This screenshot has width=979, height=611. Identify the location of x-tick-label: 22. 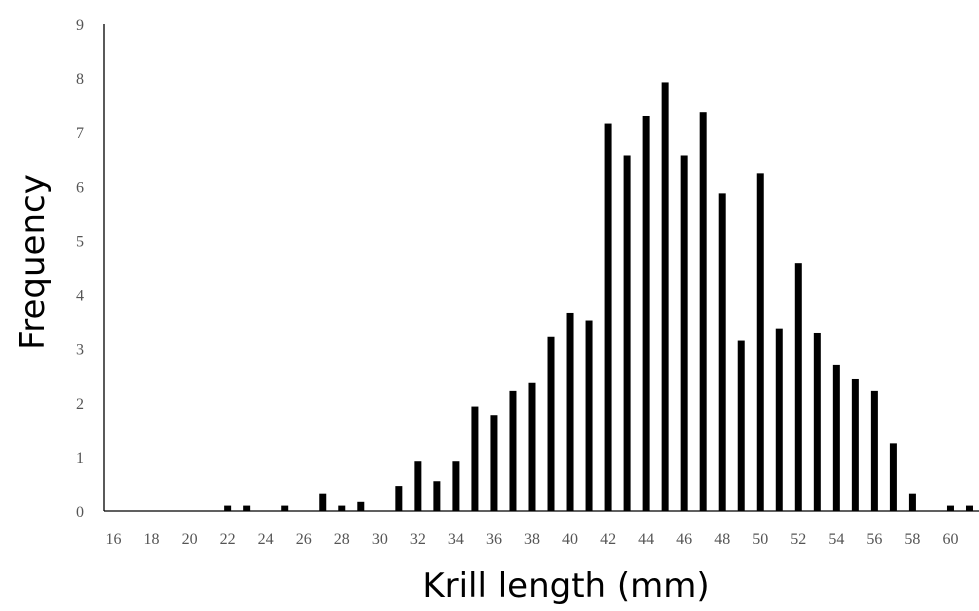
(228, 539).